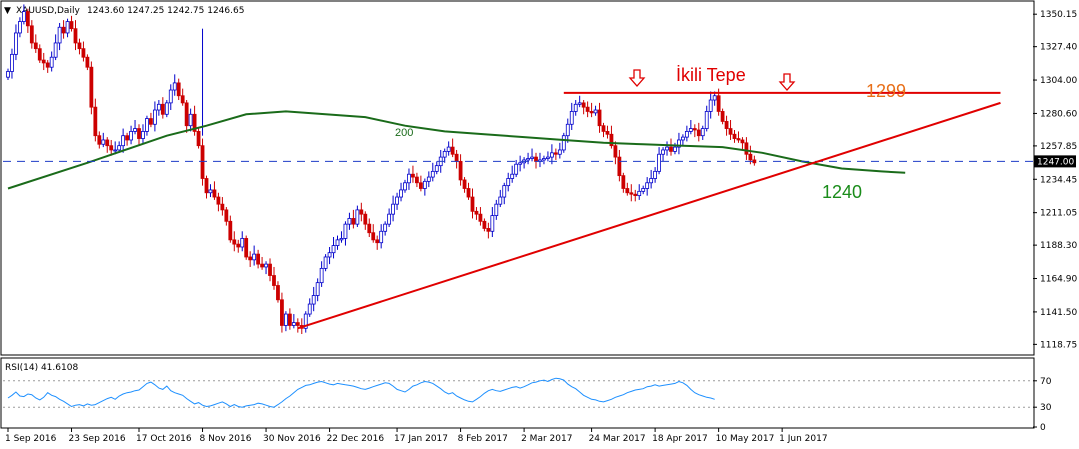 This screenshot has width=1079, height=449. Describe the element at coordinates (1058, 246) in the screenshot. I see `price-tick-label: 1188.30` at that location.